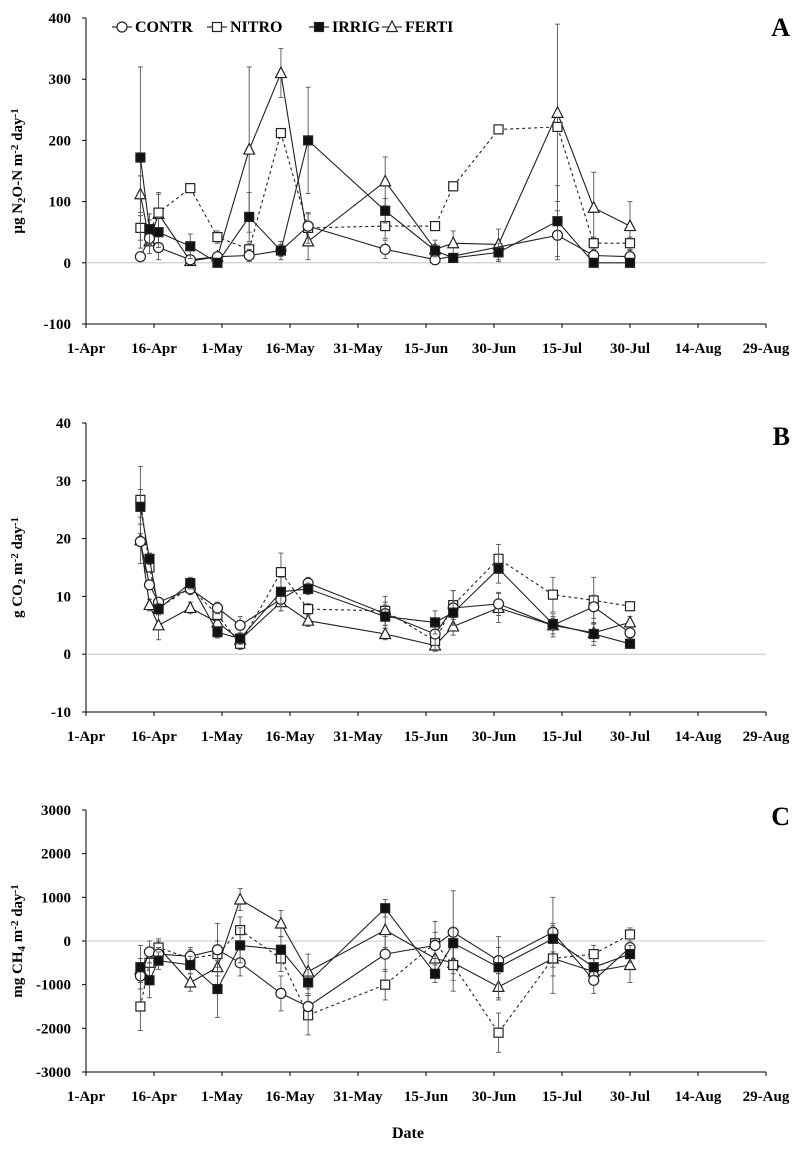 The image size is (800, 1149). What do you see at coordinates (356, 27) in the screenshot?
I see `legend-label: IRRIG` at bounding box center [356, 27].